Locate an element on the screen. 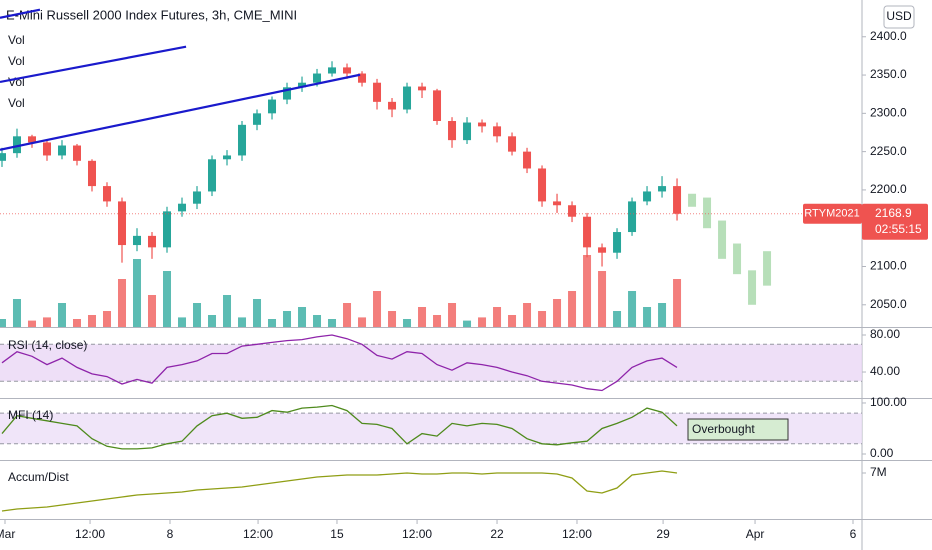 This screenshot has width=932, height=550. y-tick-label: 0.00 is located at coordinates (882, 453).